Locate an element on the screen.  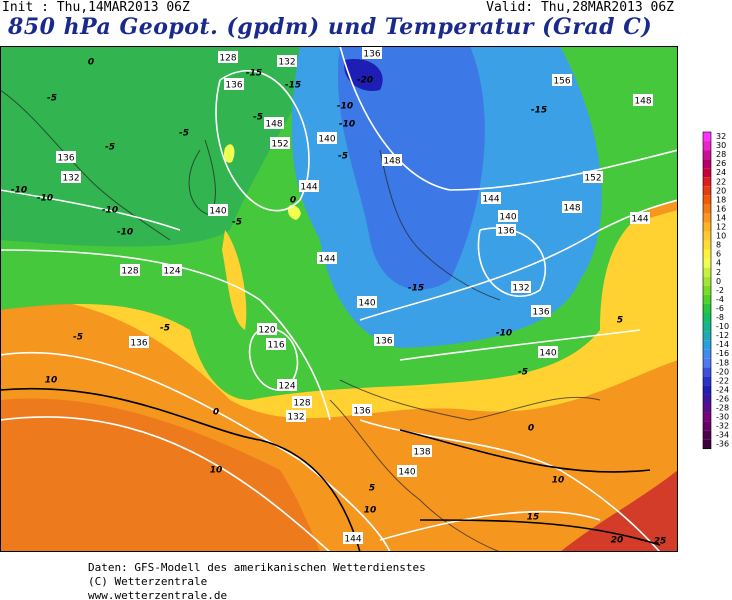
colorbar-label: 30 is located at coordinates (721, 145).